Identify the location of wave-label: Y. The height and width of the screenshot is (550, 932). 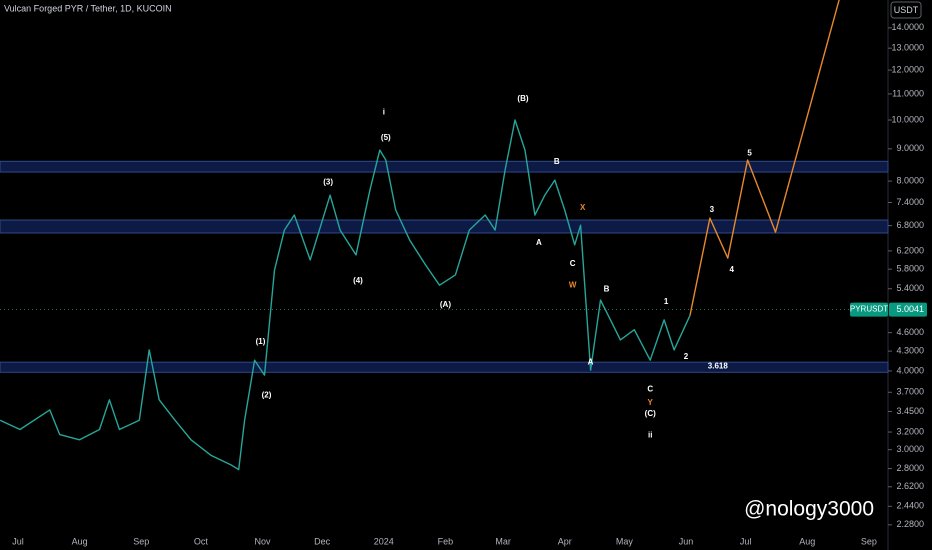
(651, 402).